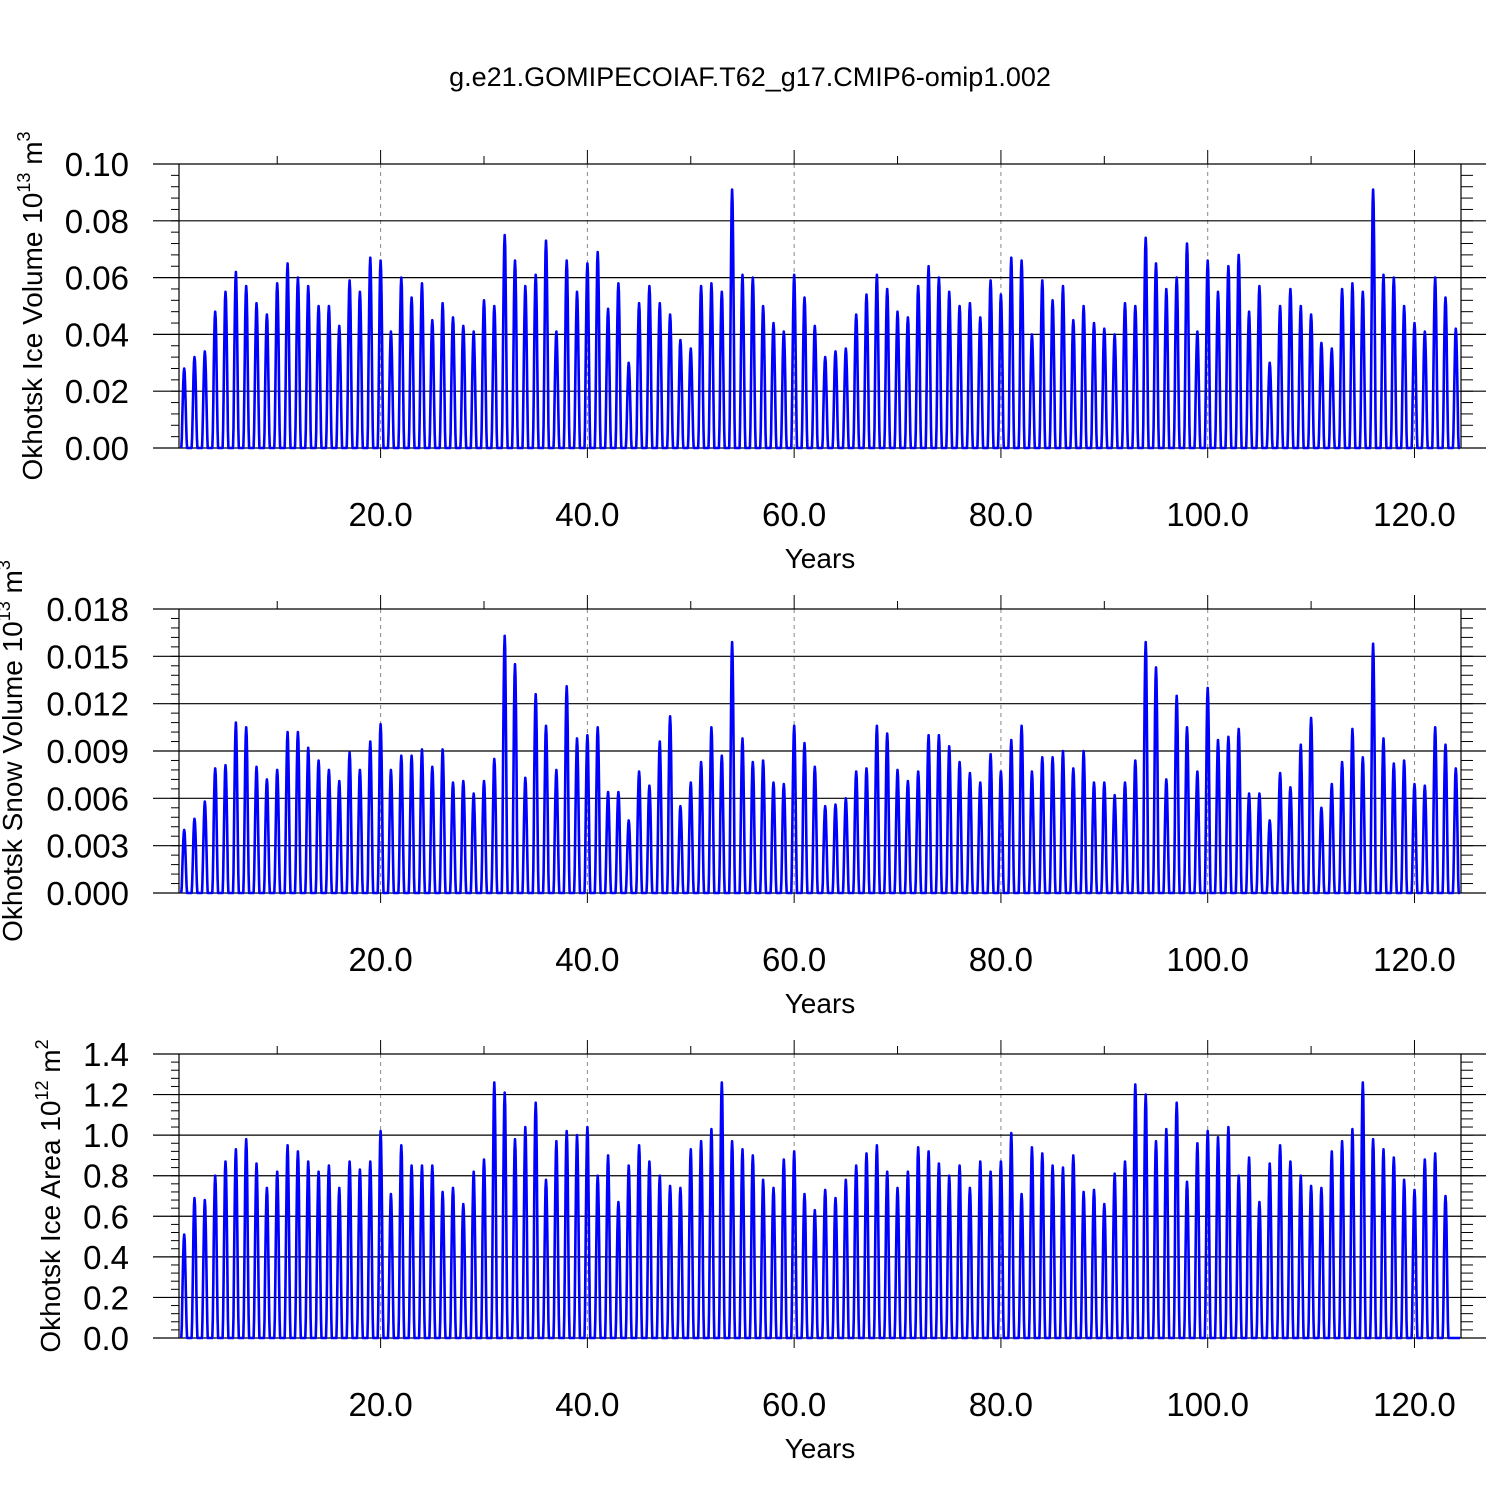 The image size is (1500, 1505). I want to click on y-tick-label: 0.6, so click(106, 1216).